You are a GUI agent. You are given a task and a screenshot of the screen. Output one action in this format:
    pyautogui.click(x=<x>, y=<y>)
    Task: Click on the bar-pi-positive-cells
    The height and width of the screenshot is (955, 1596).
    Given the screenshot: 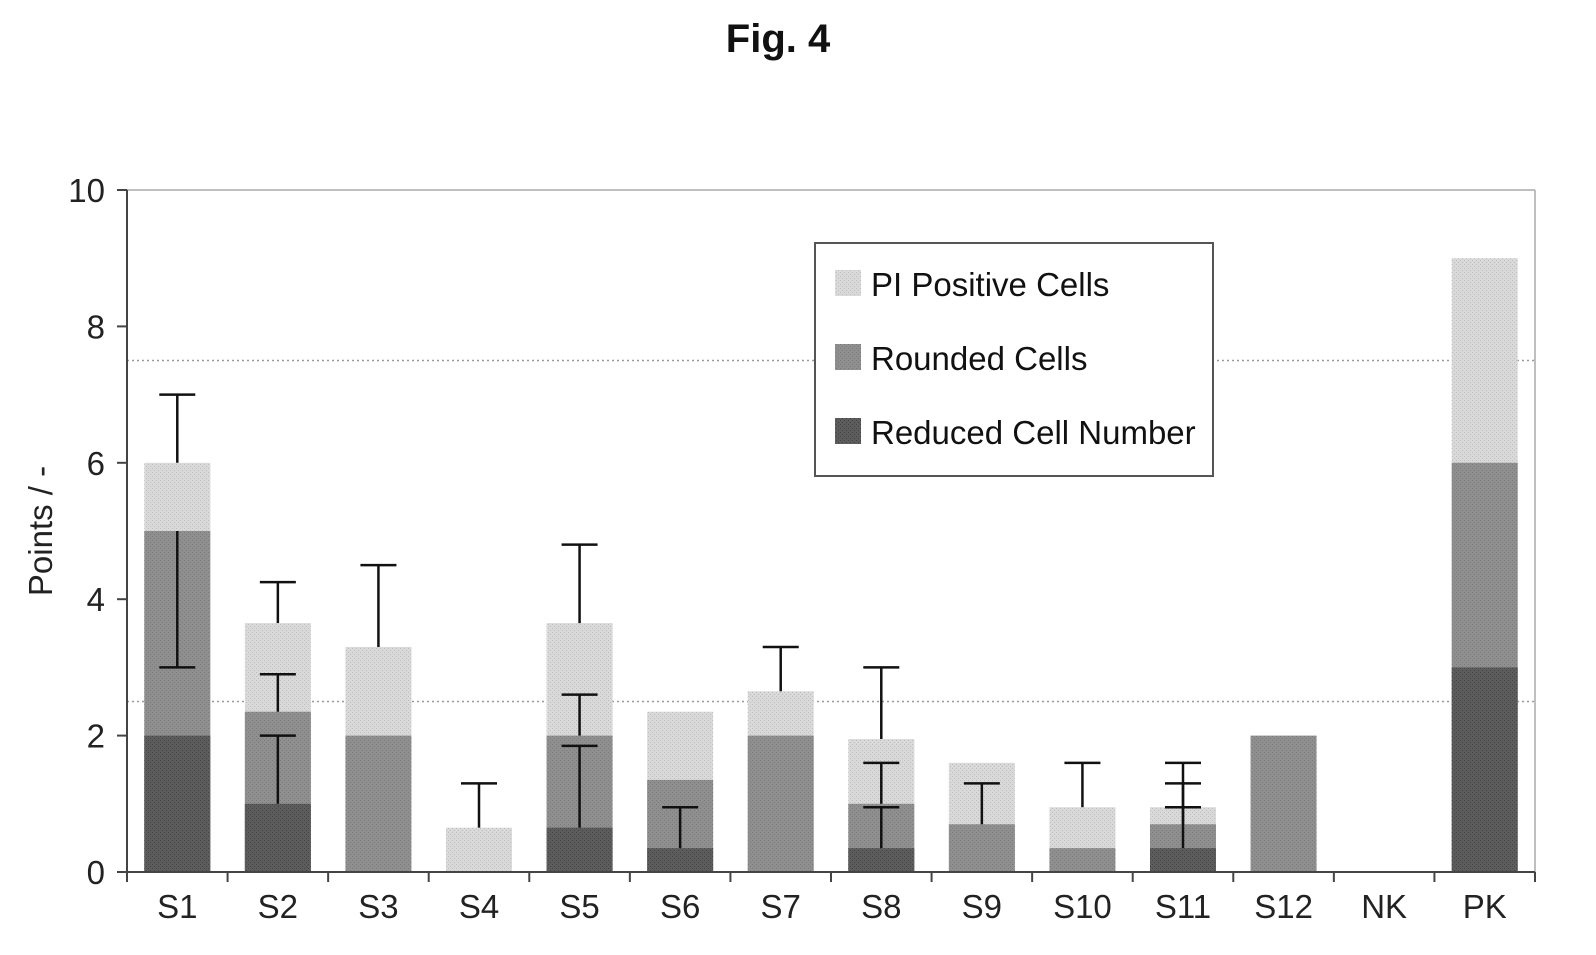 What is the action you would take?
    pyautogui.click(x=479, y=849)
    